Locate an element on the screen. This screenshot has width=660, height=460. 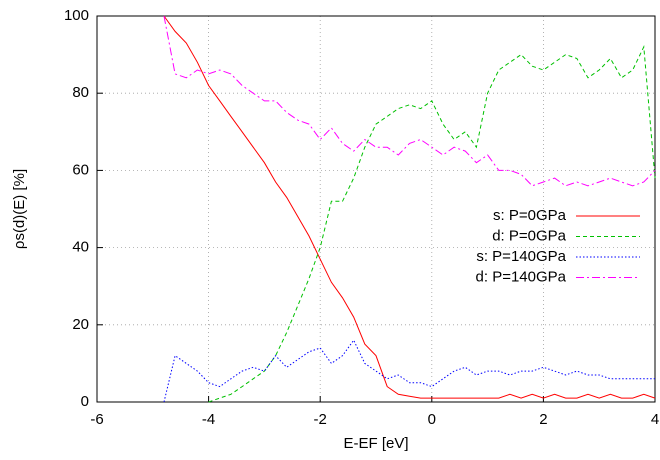
data-line is located at coordinates (409, 371).